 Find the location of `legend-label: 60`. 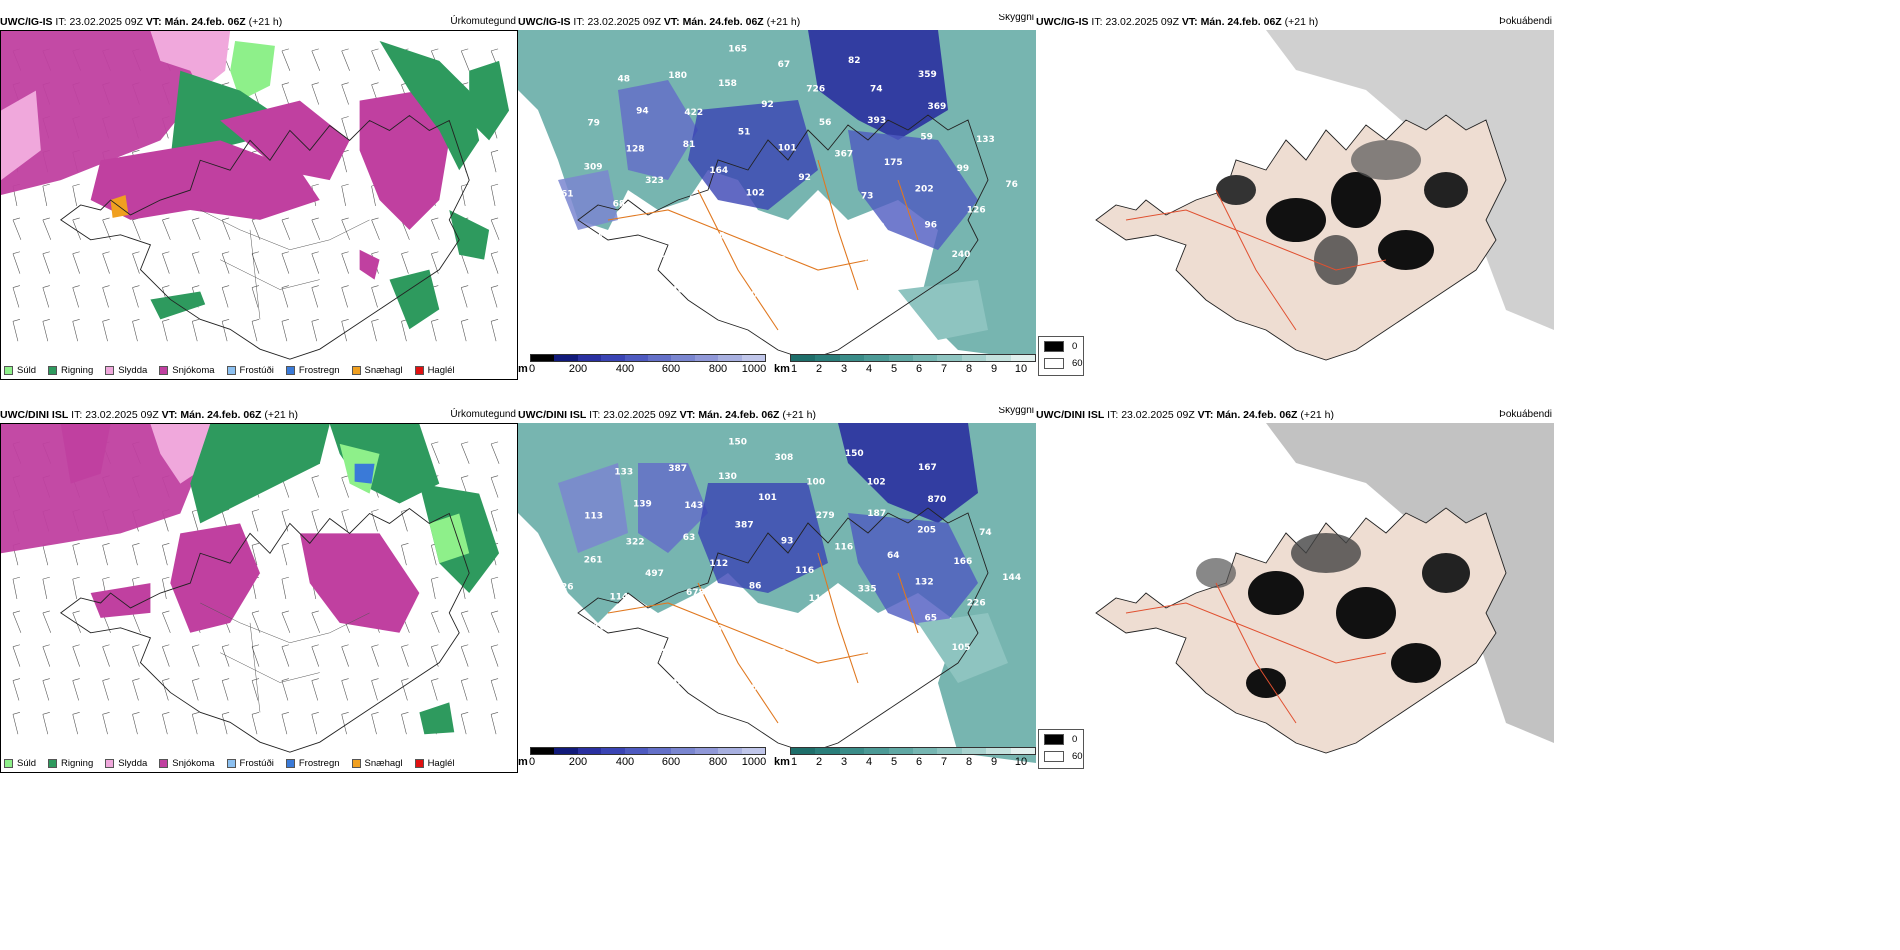

legend-label: 60 is located at coordinates (1077, 756).